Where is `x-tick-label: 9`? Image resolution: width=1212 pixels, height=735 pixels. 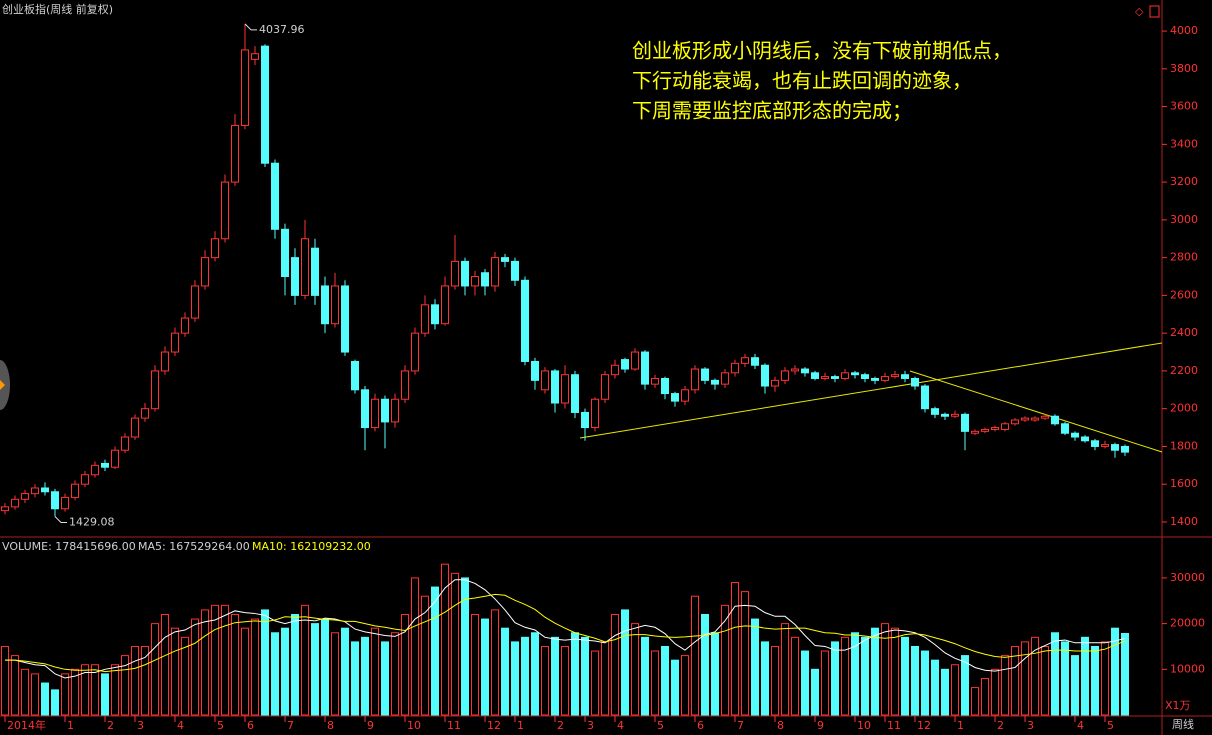
x-tick-label: 9 is located at coordinates (370, 725).